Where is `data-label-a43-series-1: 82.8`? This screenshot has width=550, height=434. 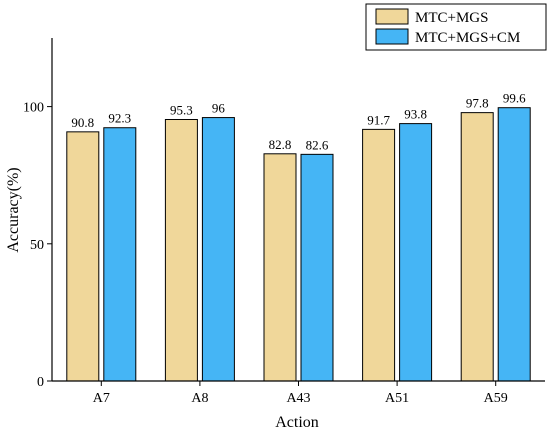
data-label-a43-series-1: 82.8 is located at coordinates (280, 144).